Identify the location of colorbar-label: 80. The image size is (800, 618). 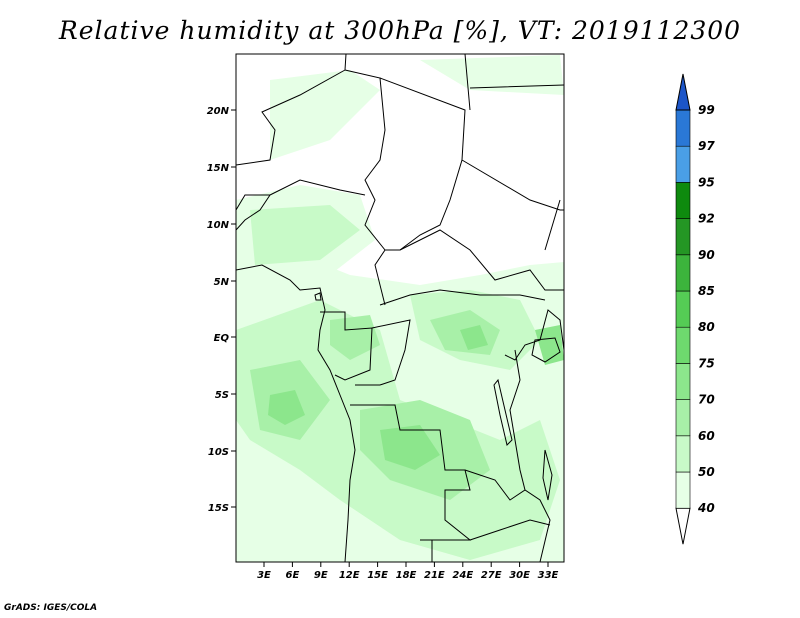
(706, 327).